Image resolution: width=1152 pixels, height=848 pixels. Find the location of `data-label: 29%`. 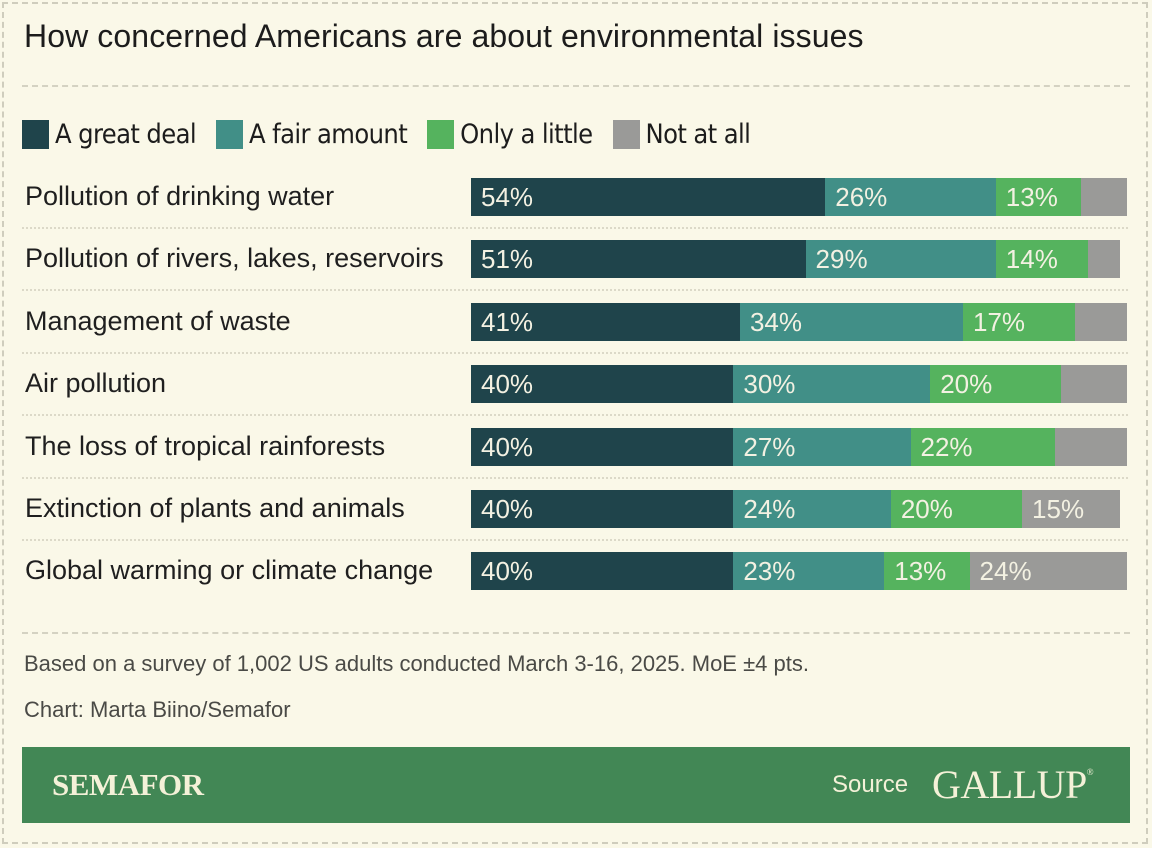

data-label: 29% is located at coordinates (841, 259).